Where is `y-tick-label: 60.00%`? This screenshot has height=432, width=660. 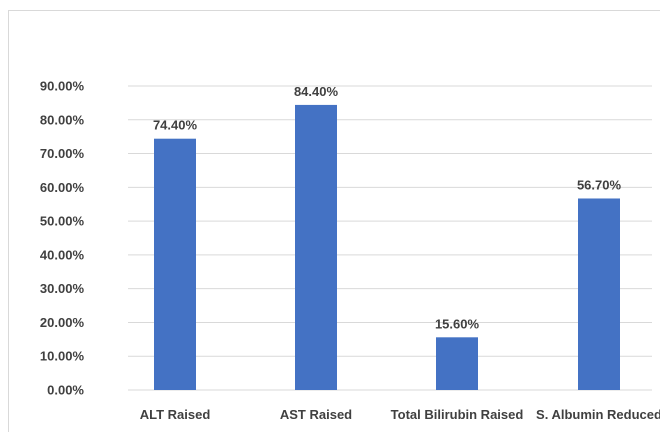 y-tick-label: 60.00% is located at coordinates (62, 187).